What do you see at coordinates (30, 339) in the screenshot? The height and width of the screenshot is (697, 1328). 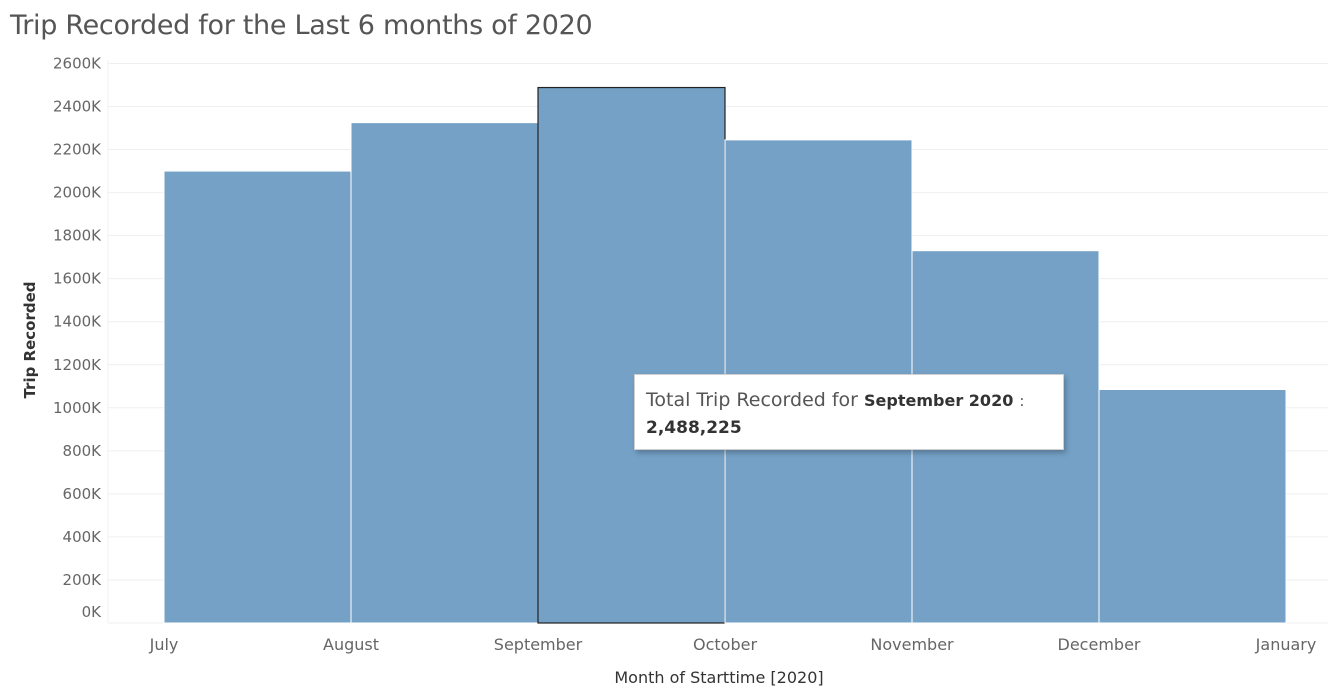 I see `y-axis-title: Trip Recorded` at bounding box center [30, 339].